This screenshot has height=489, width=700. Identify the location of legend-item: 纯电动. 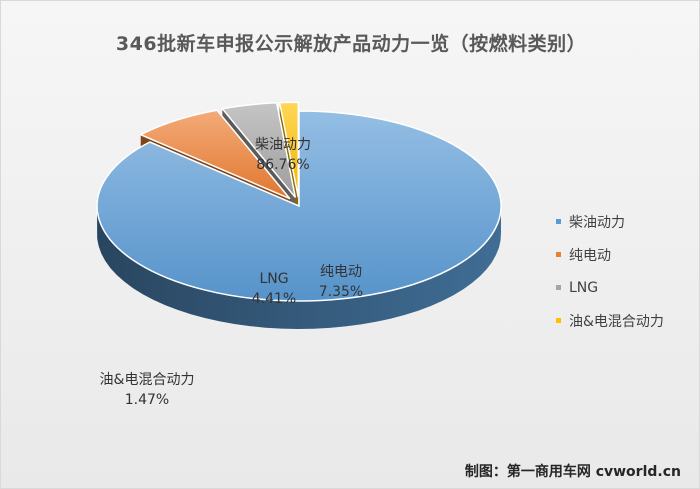
(610, 254).